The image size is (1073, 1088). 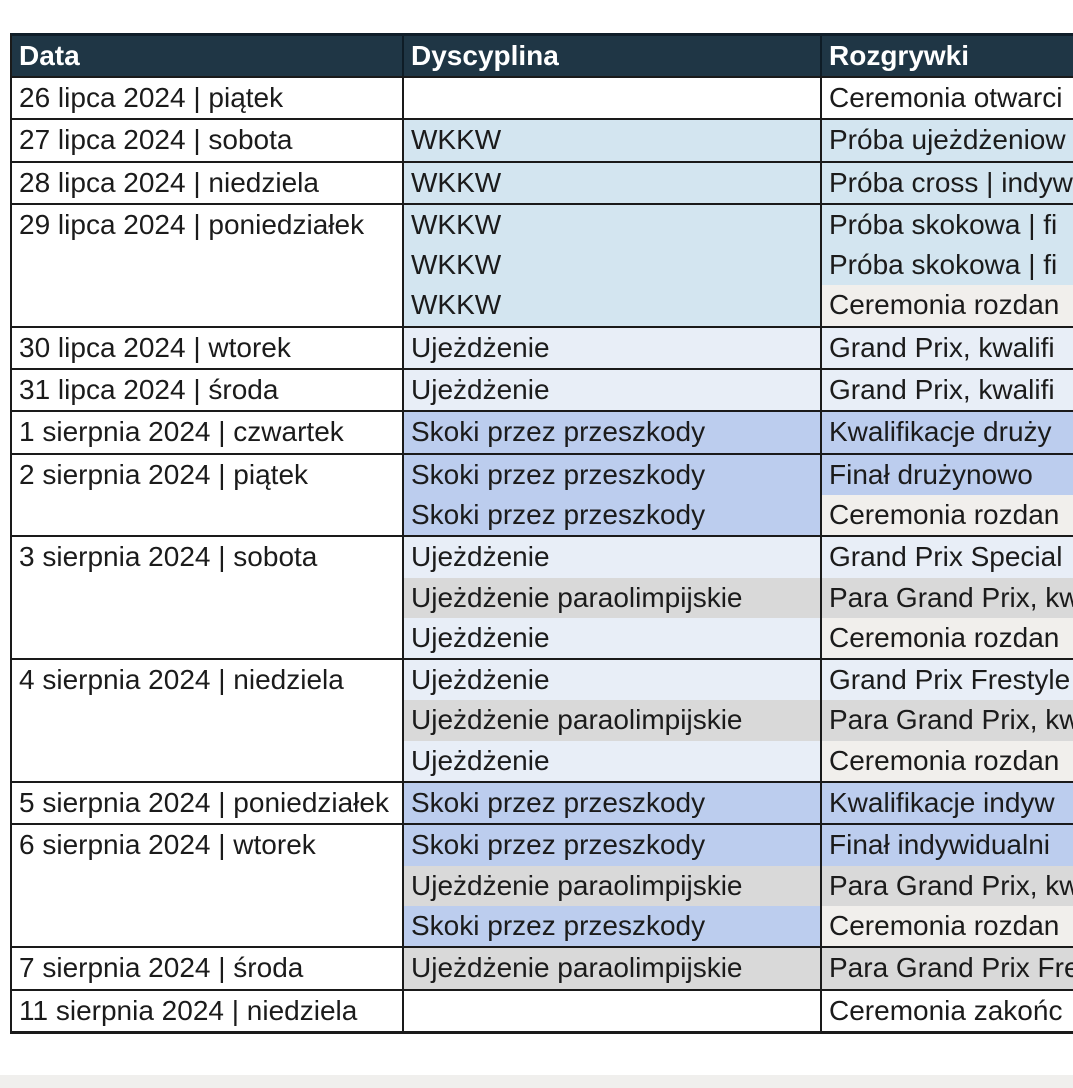 What do you see at coordinates (542, 57) in the screenshot?
I see `table-header-row: Data Dyscyplina Rozgrywki` at bounding box center [542, 57].